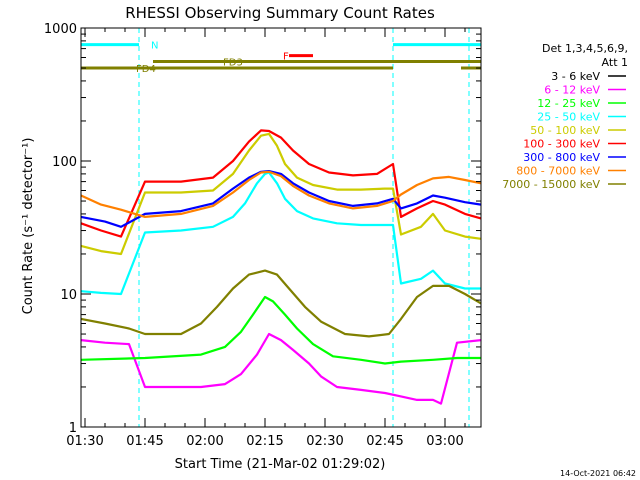 This screenshot has height=480, width=640. I want to click on legend-label-1: 6 - 12 keV, so click(572, 90).